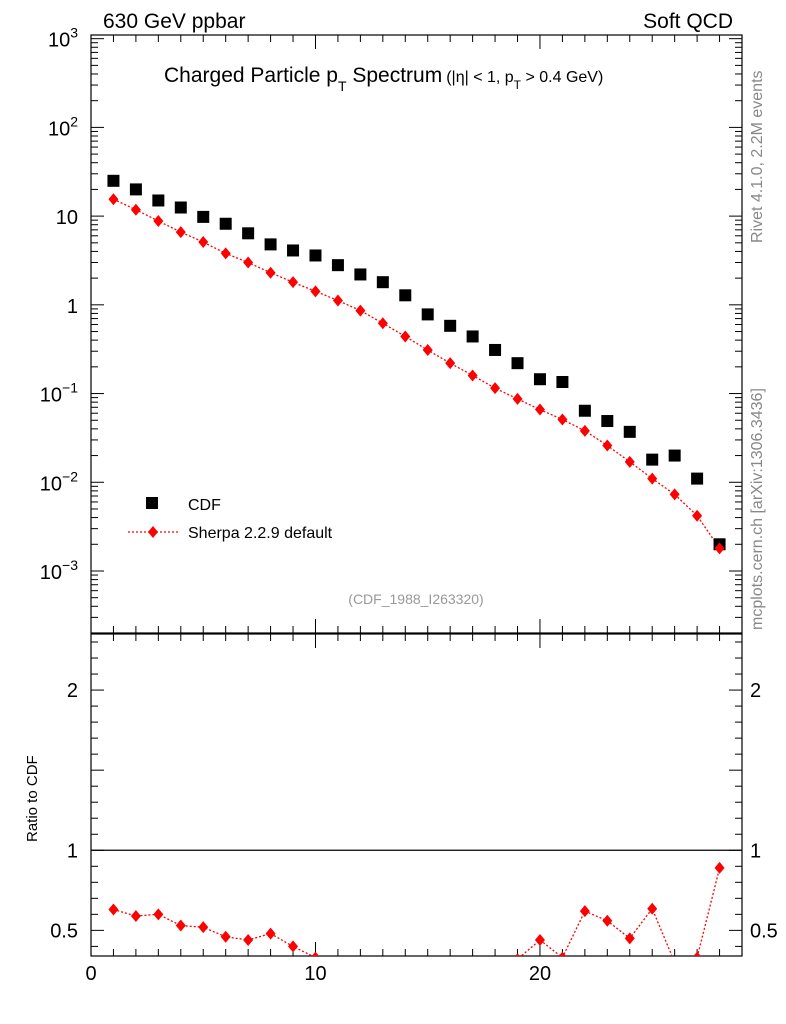 The image size is (786, 1024). What do you see at coordinates (72, 691) in the screenshot?
I see `ratio-y-tick-label-left: 2` at bounding box center [72, 691].